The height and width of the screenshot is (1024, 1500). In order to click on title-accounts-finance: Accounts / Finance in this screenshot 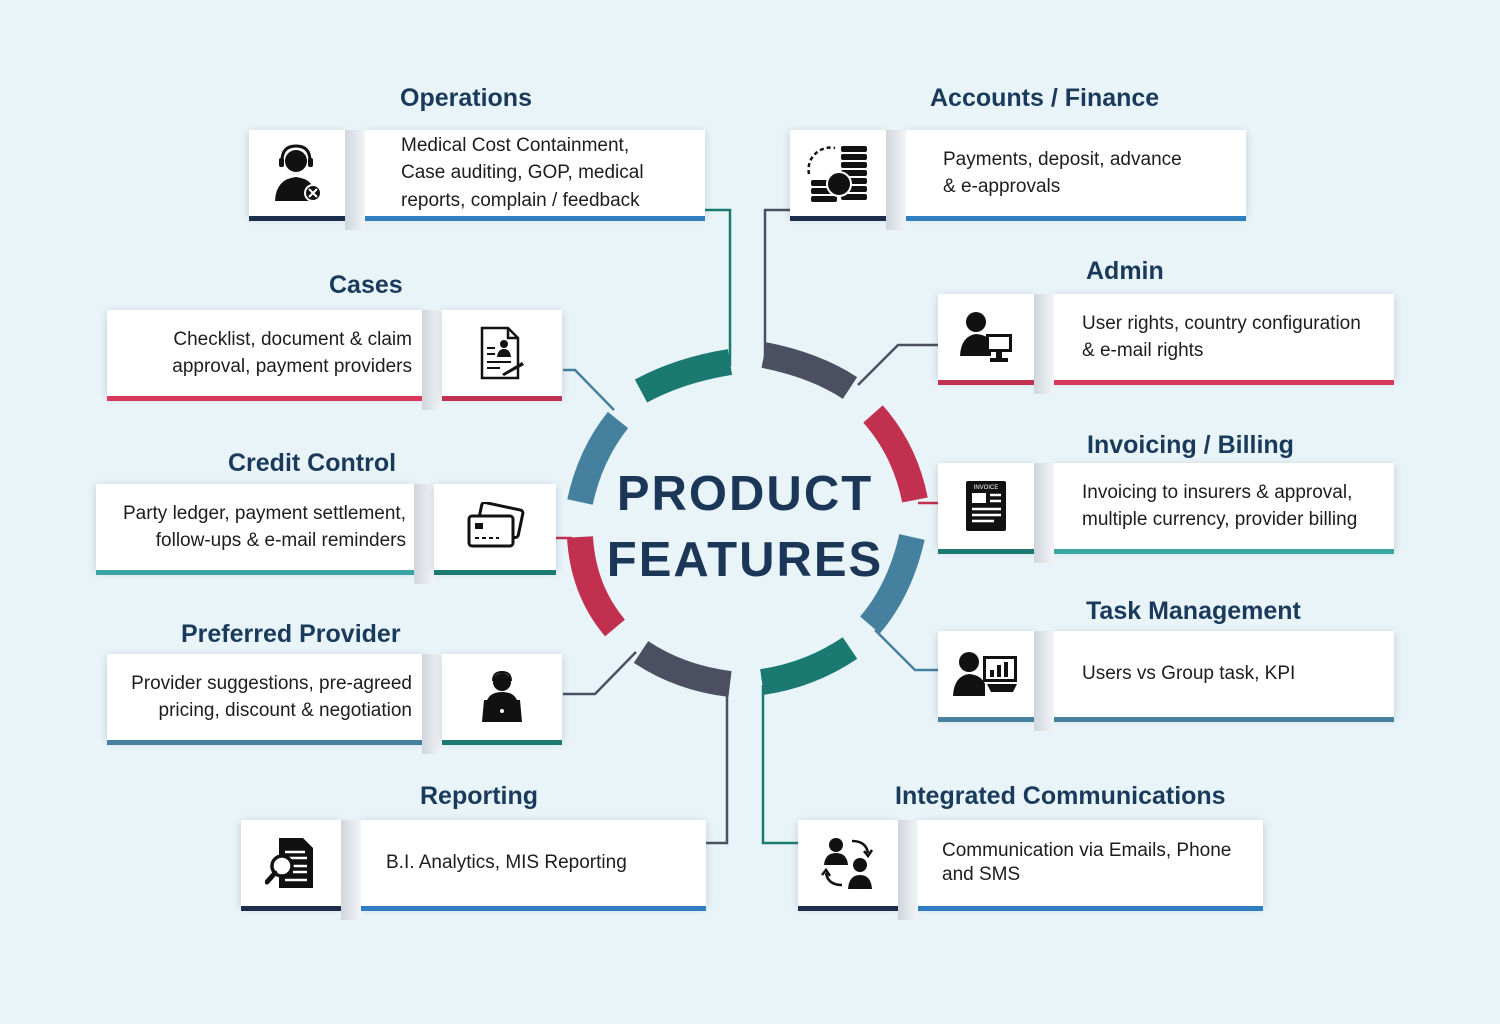, I will do `click(1045, 98)`.